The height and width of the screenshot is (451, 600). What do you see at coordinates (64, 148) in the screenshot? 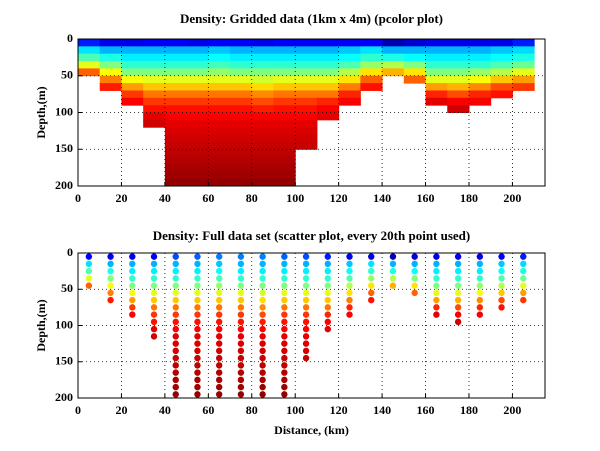
I see `y-tick-label: 150` at bounding box center [64, 148].